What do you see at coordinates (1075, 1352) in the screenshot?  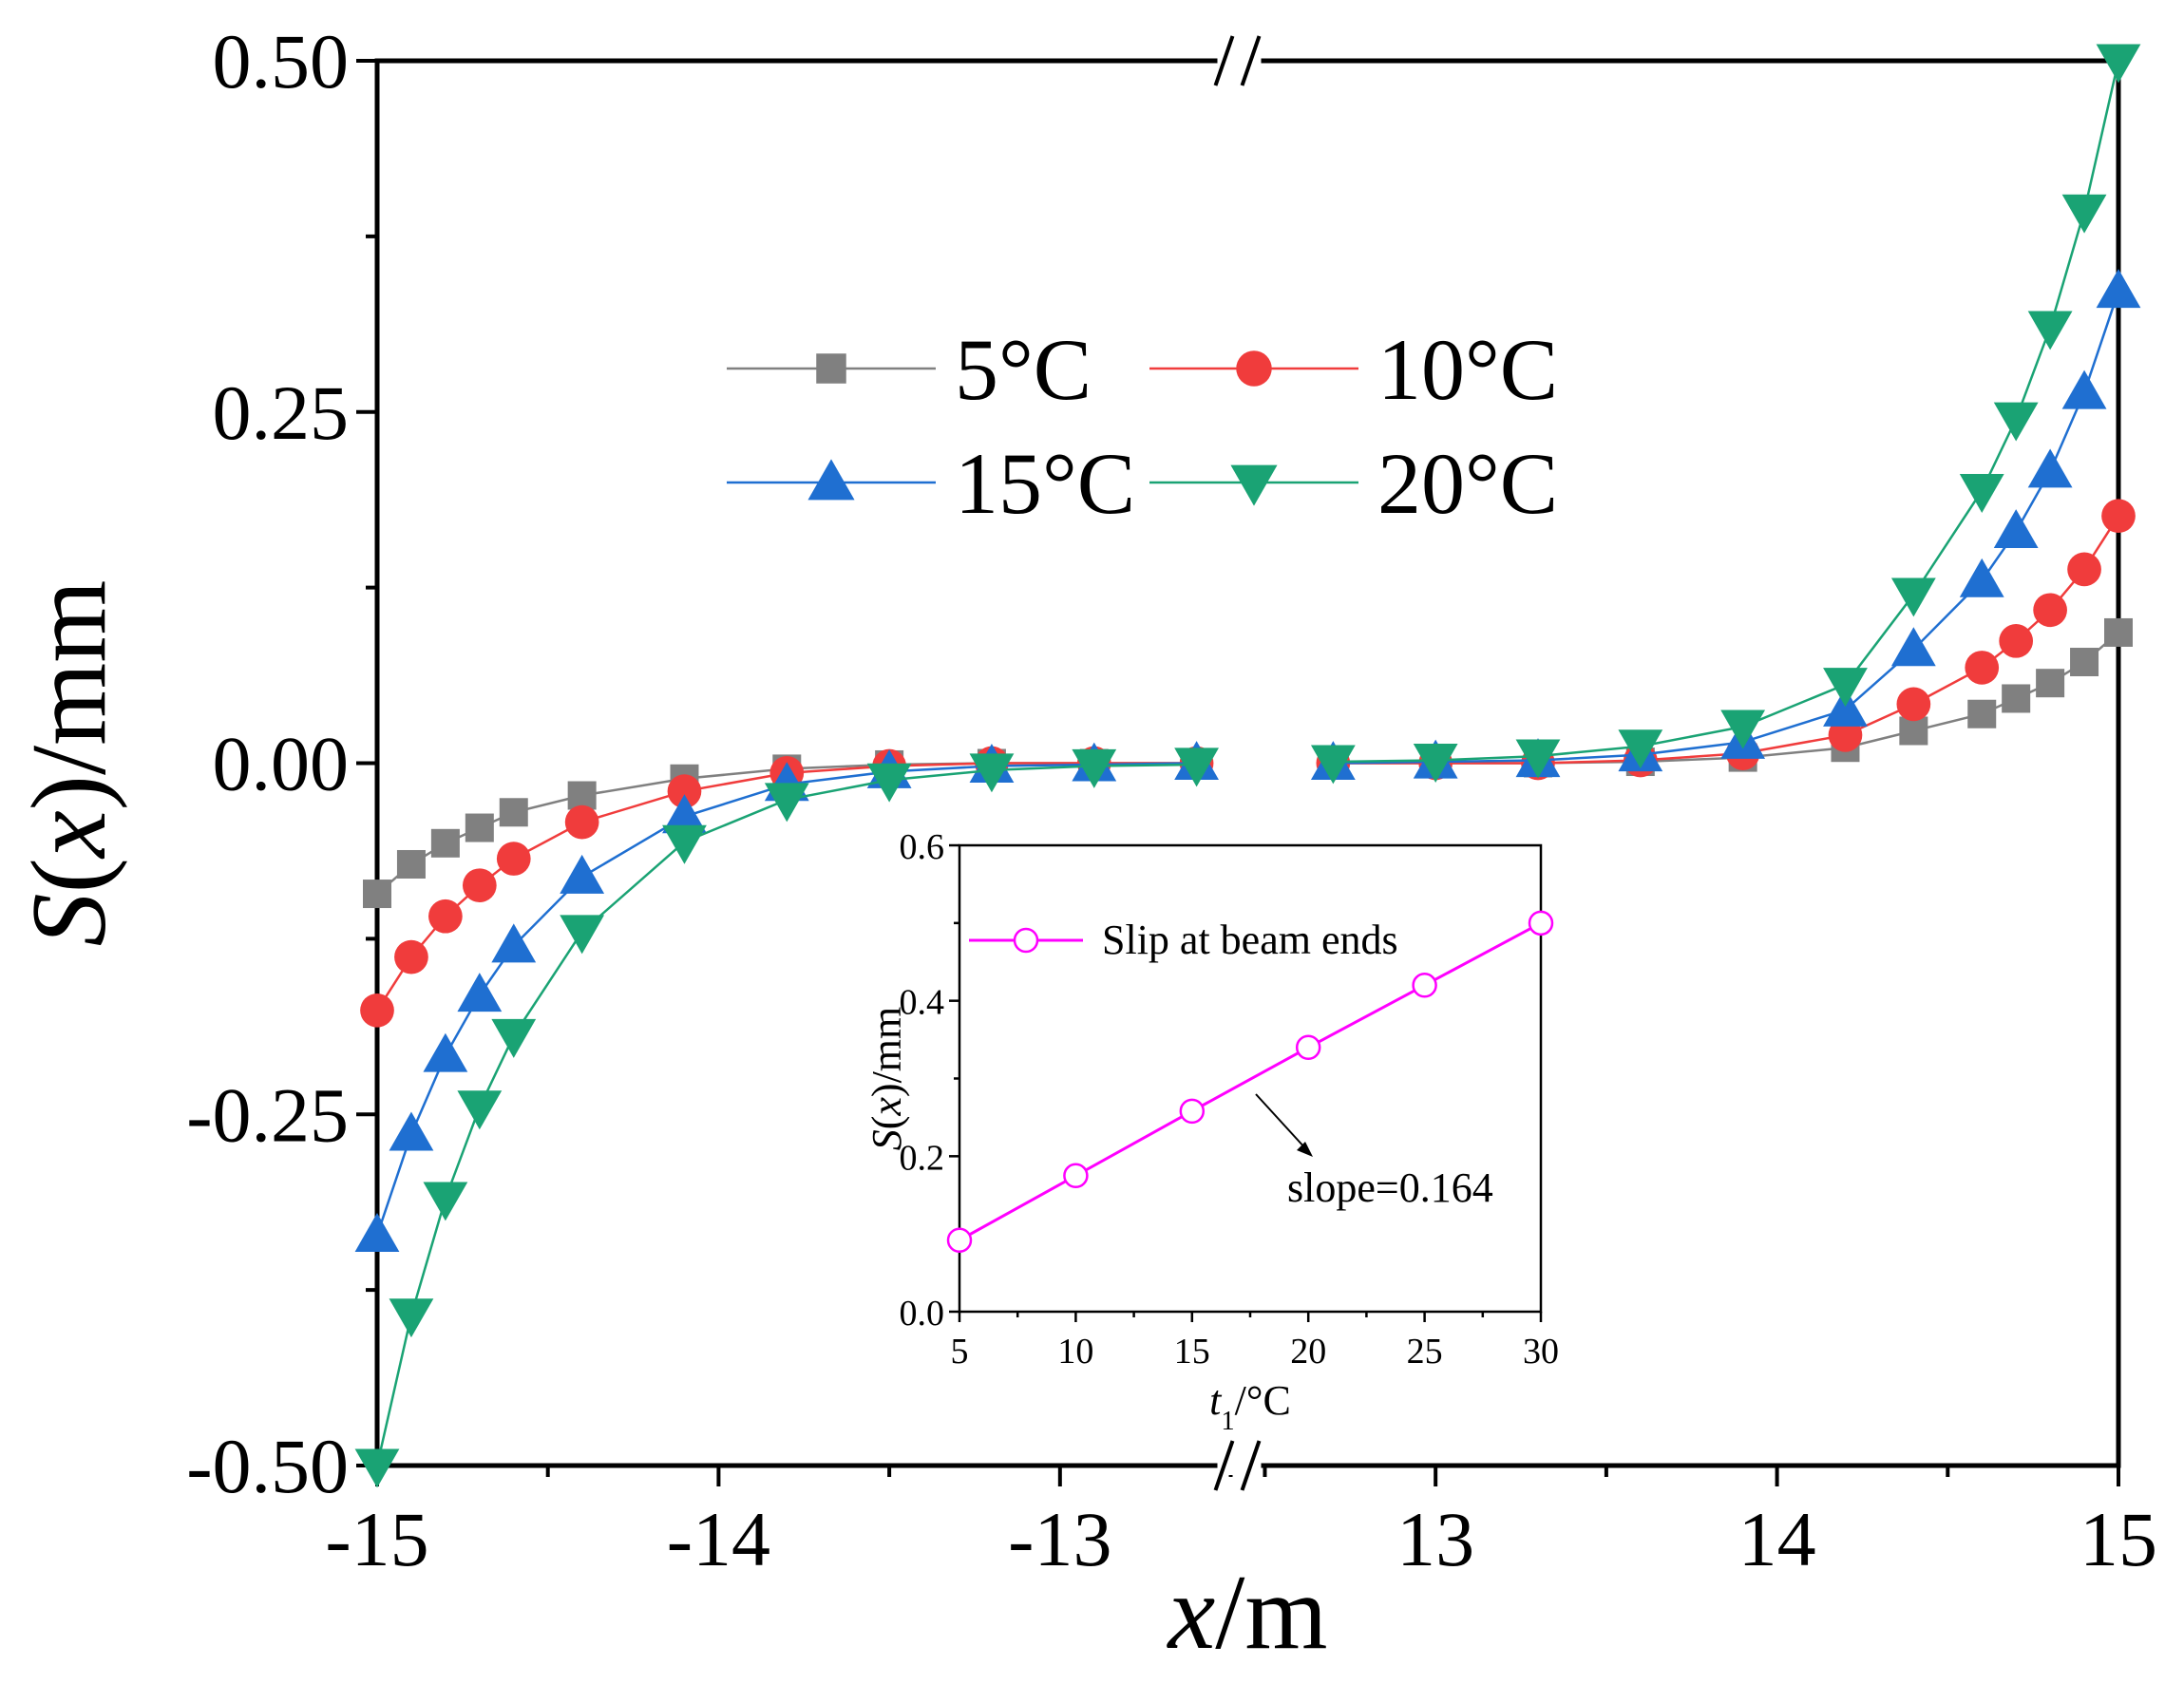 I see `inset-xtick-label: 10` at bounding box center [1075, 1352].